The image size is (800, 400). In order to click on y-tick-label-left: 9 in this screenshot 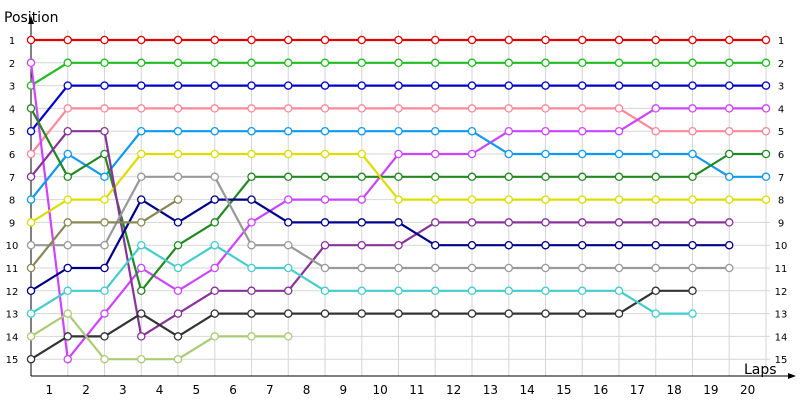, I will do `click(12, 223)`.